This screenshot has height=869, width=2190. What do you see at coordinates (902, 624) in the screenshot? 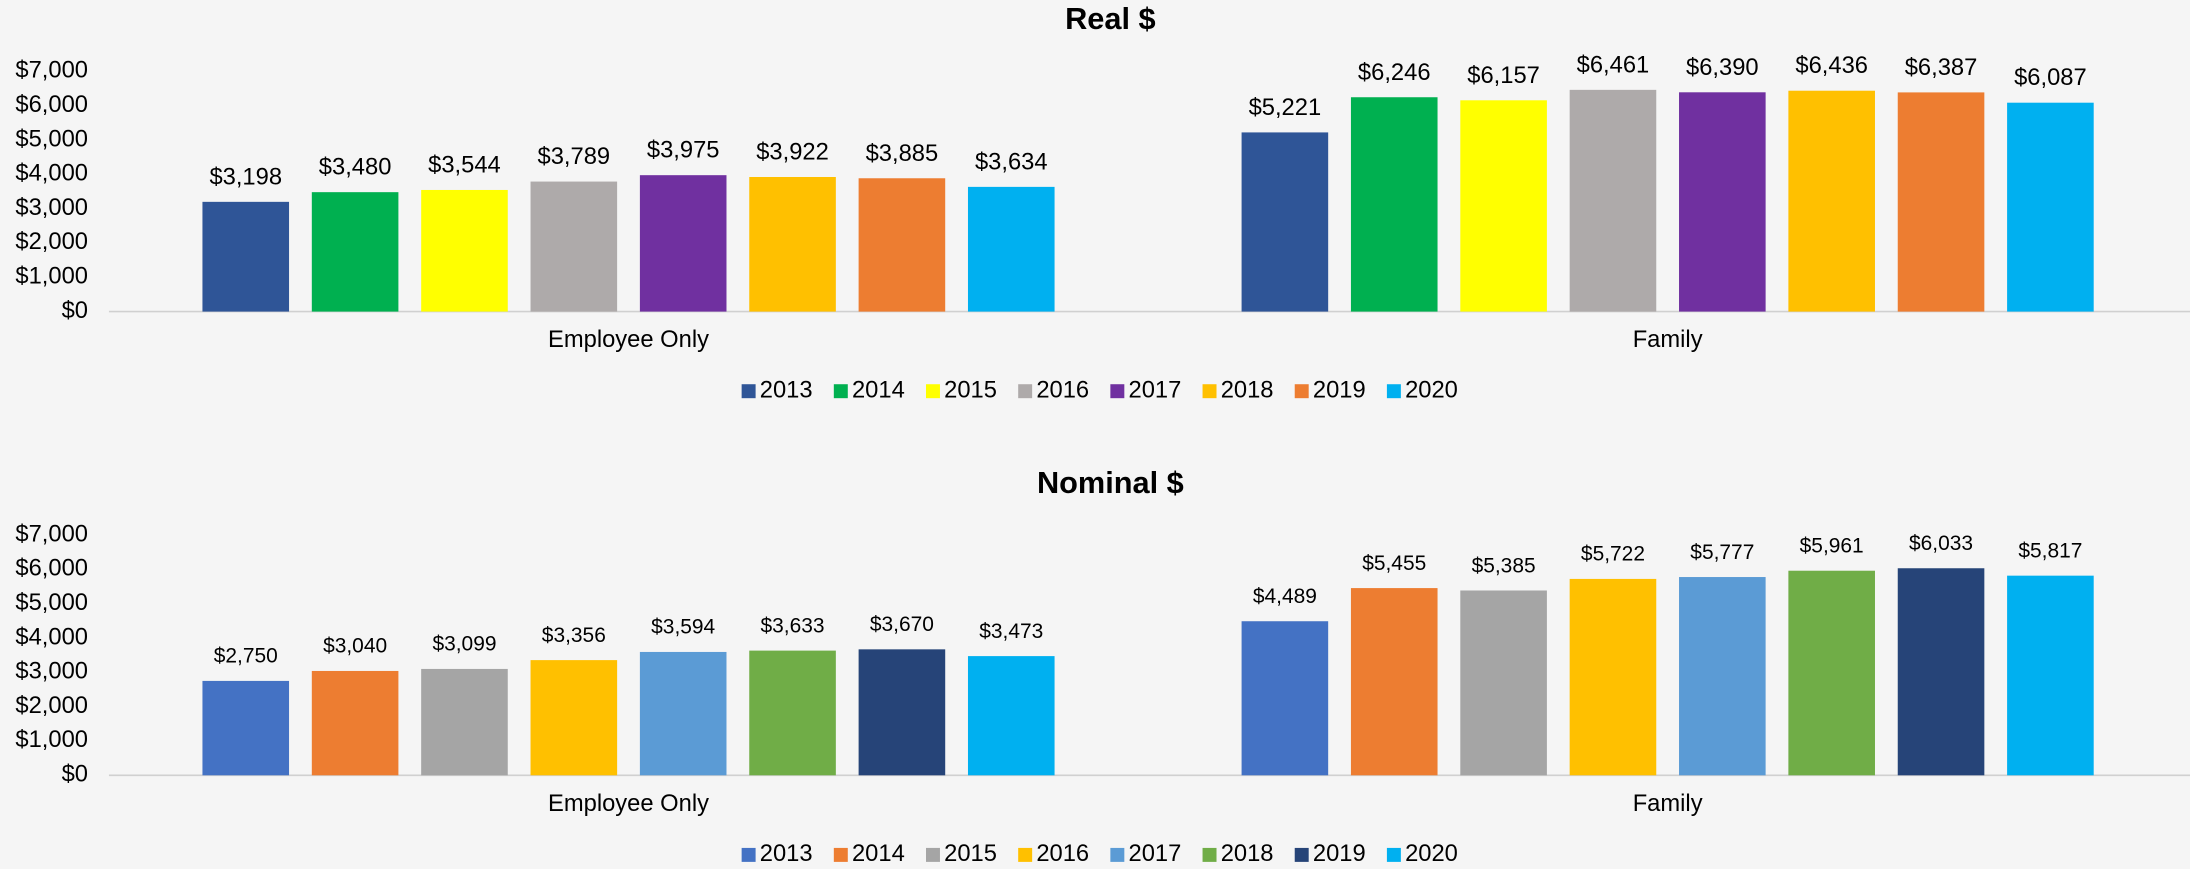
I see `data-label: $3,670` at bounding box center [902, 624].